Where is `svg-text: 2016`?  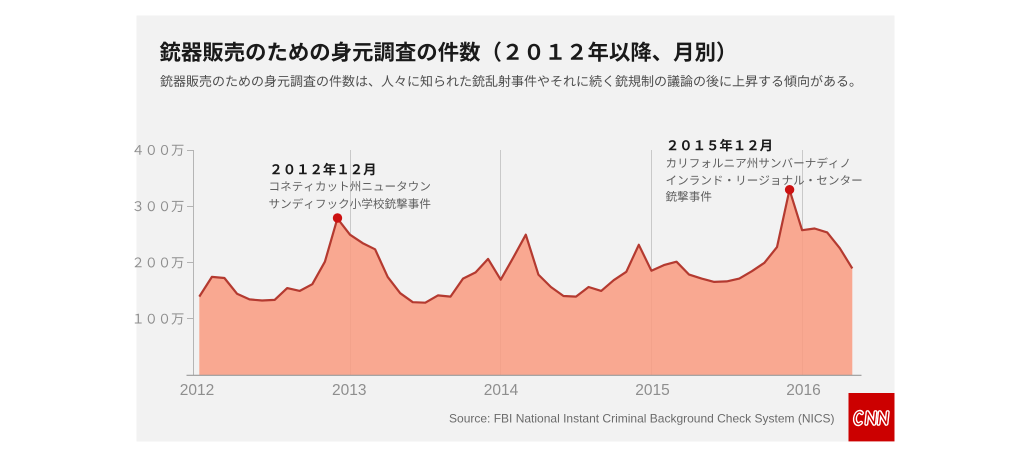
svg-text: 2016 is located at coordinates (803, 390).